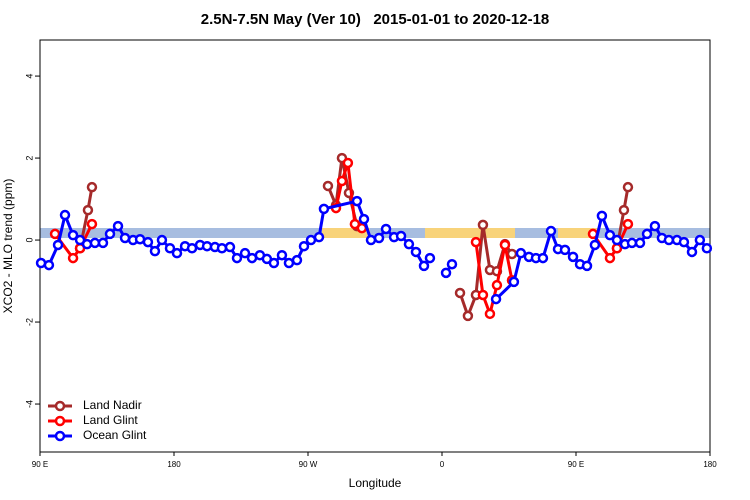 The height and width of the screenshot is (500, 750). Describe the element at coordinates (8, 246) in the screenshot. I see `y-axis-label: XCO2 - MLO trend (ppm)` at that location.